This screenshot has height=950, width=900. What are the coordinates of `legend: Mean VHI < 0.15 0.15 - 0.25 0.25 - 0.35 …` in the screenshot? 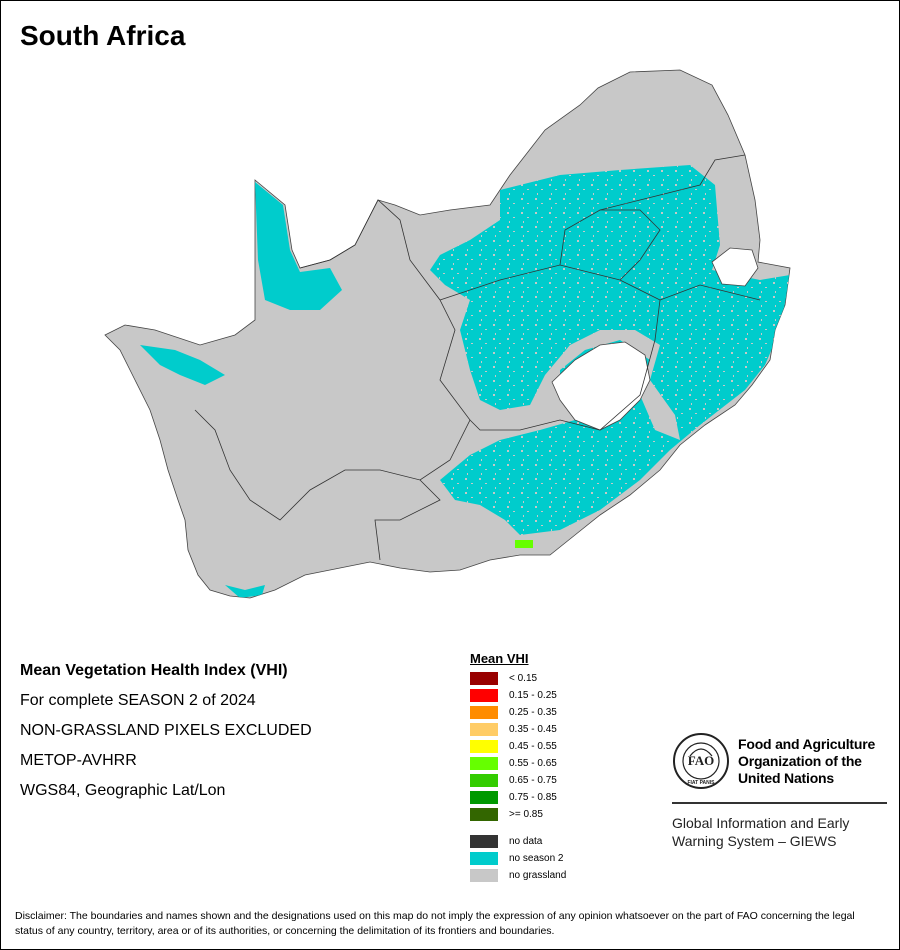 It's located at (518, 767).